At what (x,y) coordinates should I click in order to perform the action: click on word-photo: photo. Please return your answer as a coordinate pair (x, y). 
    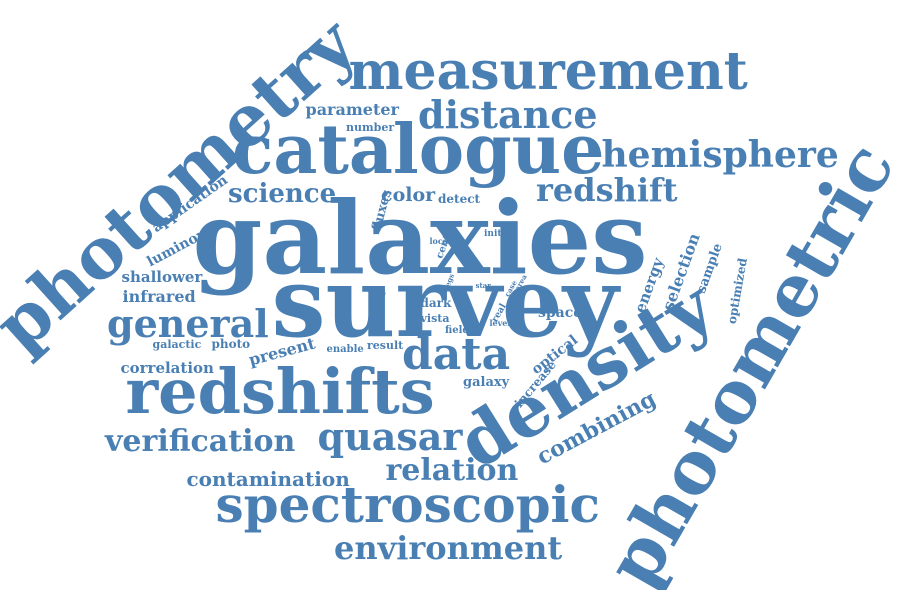
    Looking at the image, I should click on (231, 344).